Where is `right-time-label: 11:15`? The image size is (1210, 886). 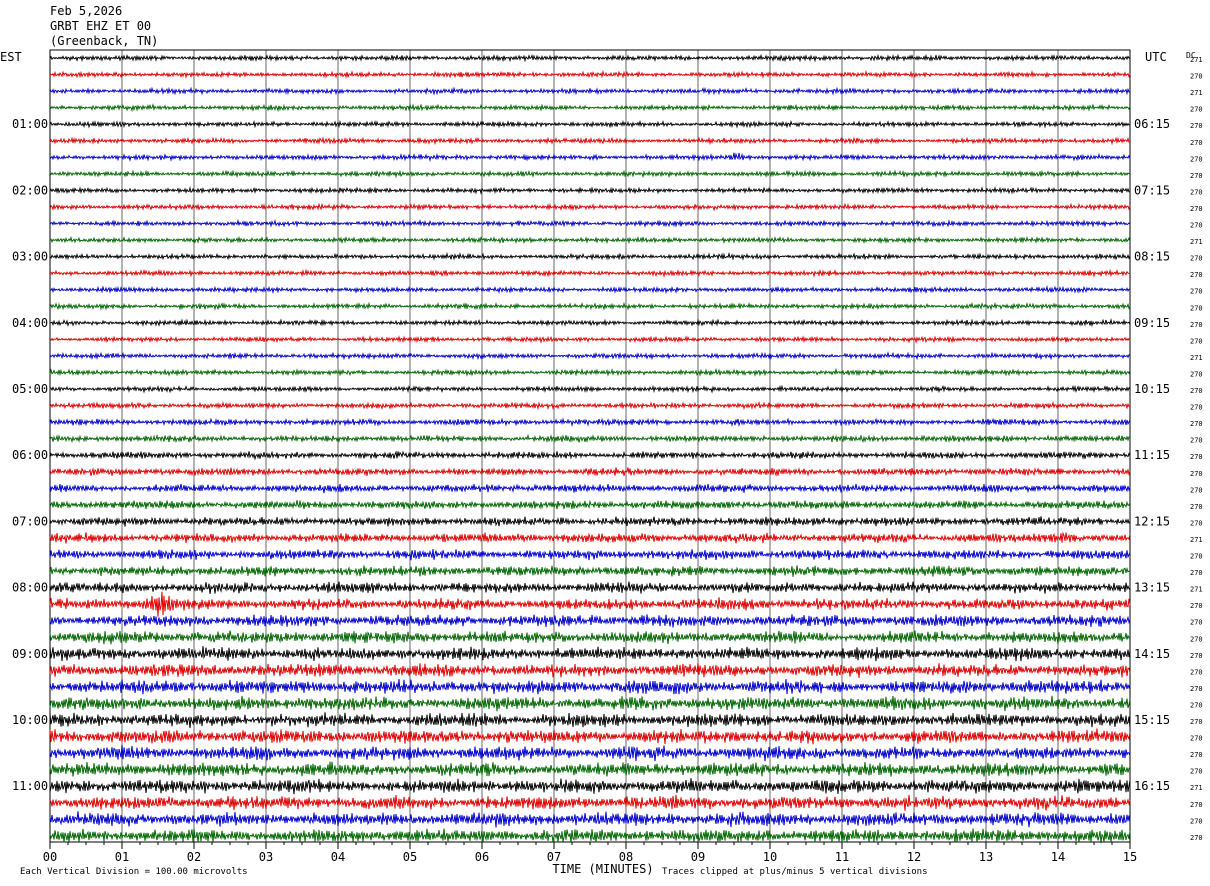
right-time-label: 11:15 is located at coordinates (1152, 455).